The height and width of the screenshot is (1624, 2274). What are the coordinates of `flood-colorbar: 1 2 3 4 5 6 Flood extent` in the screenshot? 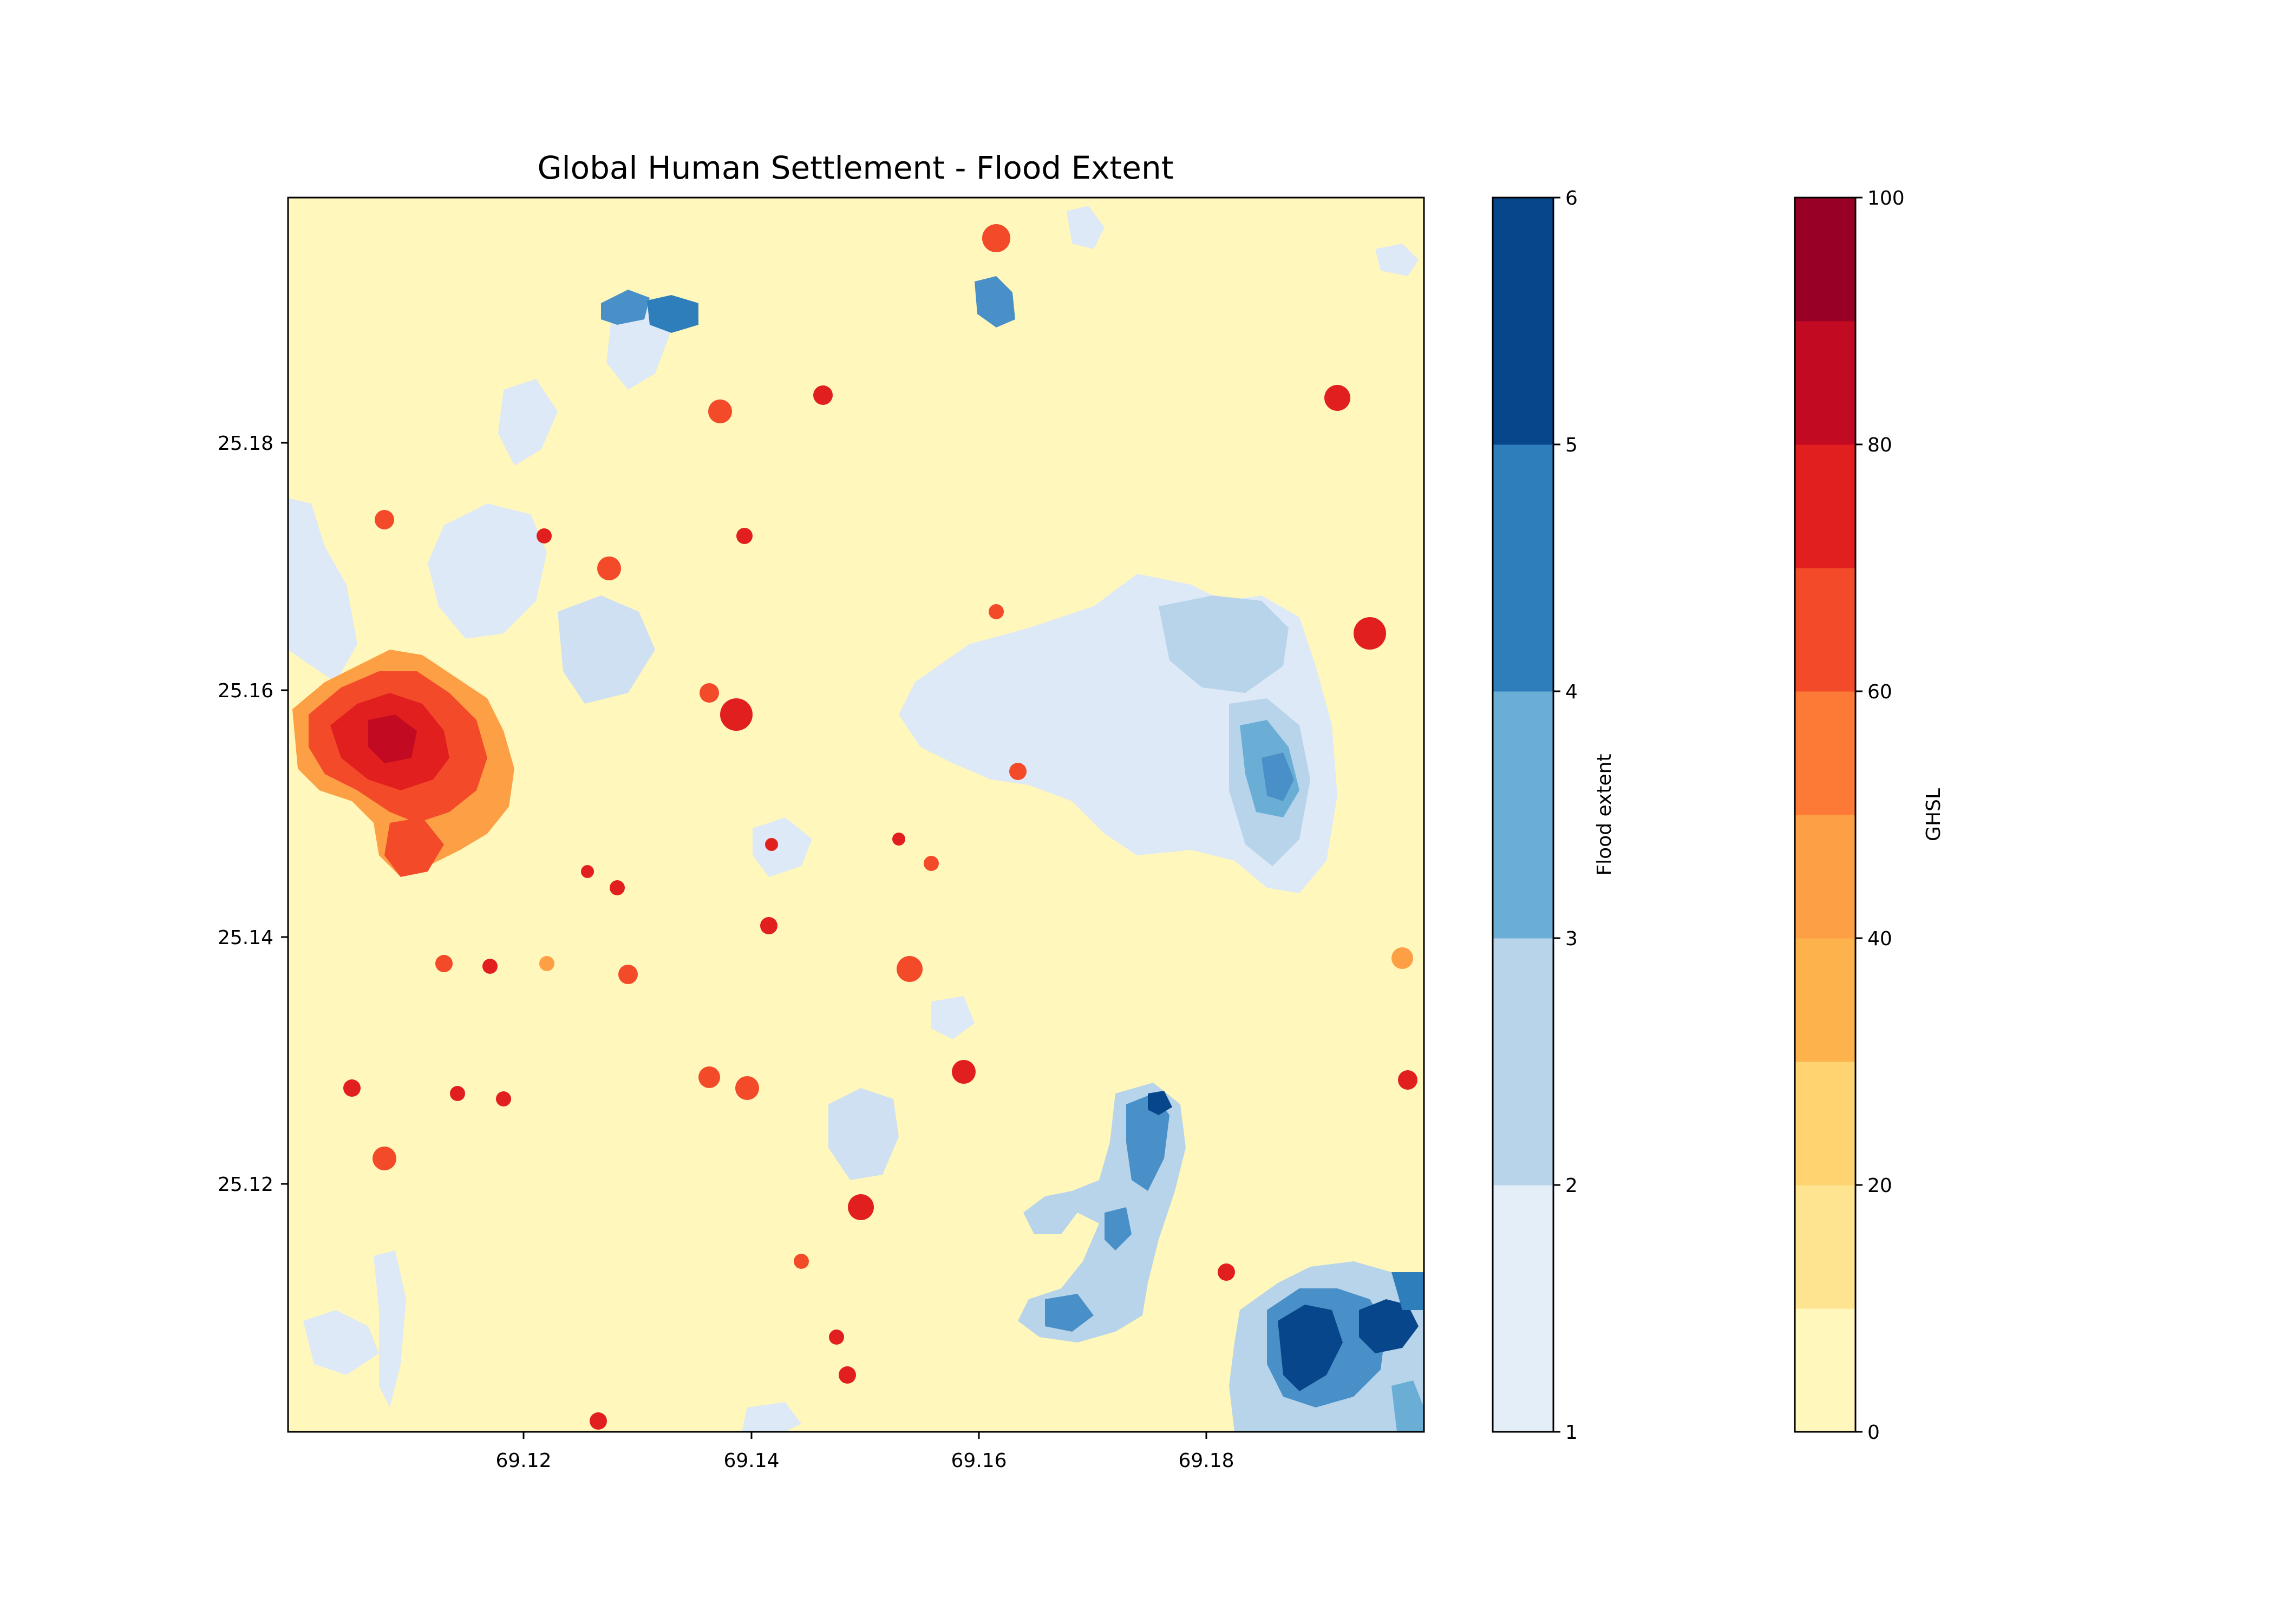 It's located at (1554, 815).